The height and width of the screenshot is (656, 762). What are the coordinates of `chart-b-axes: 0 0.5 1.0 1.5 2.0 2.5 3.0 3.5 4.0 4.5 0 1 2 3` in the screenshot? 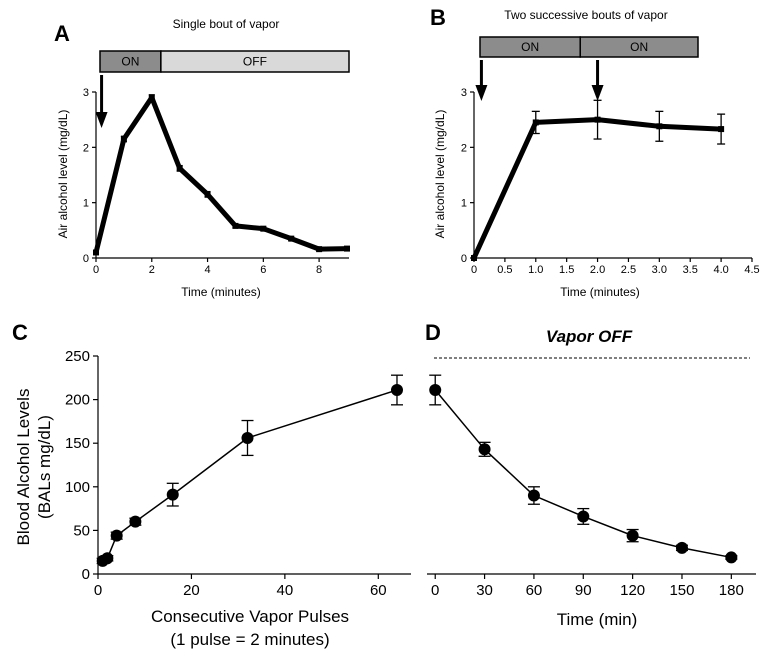 It's located at (610, 181).